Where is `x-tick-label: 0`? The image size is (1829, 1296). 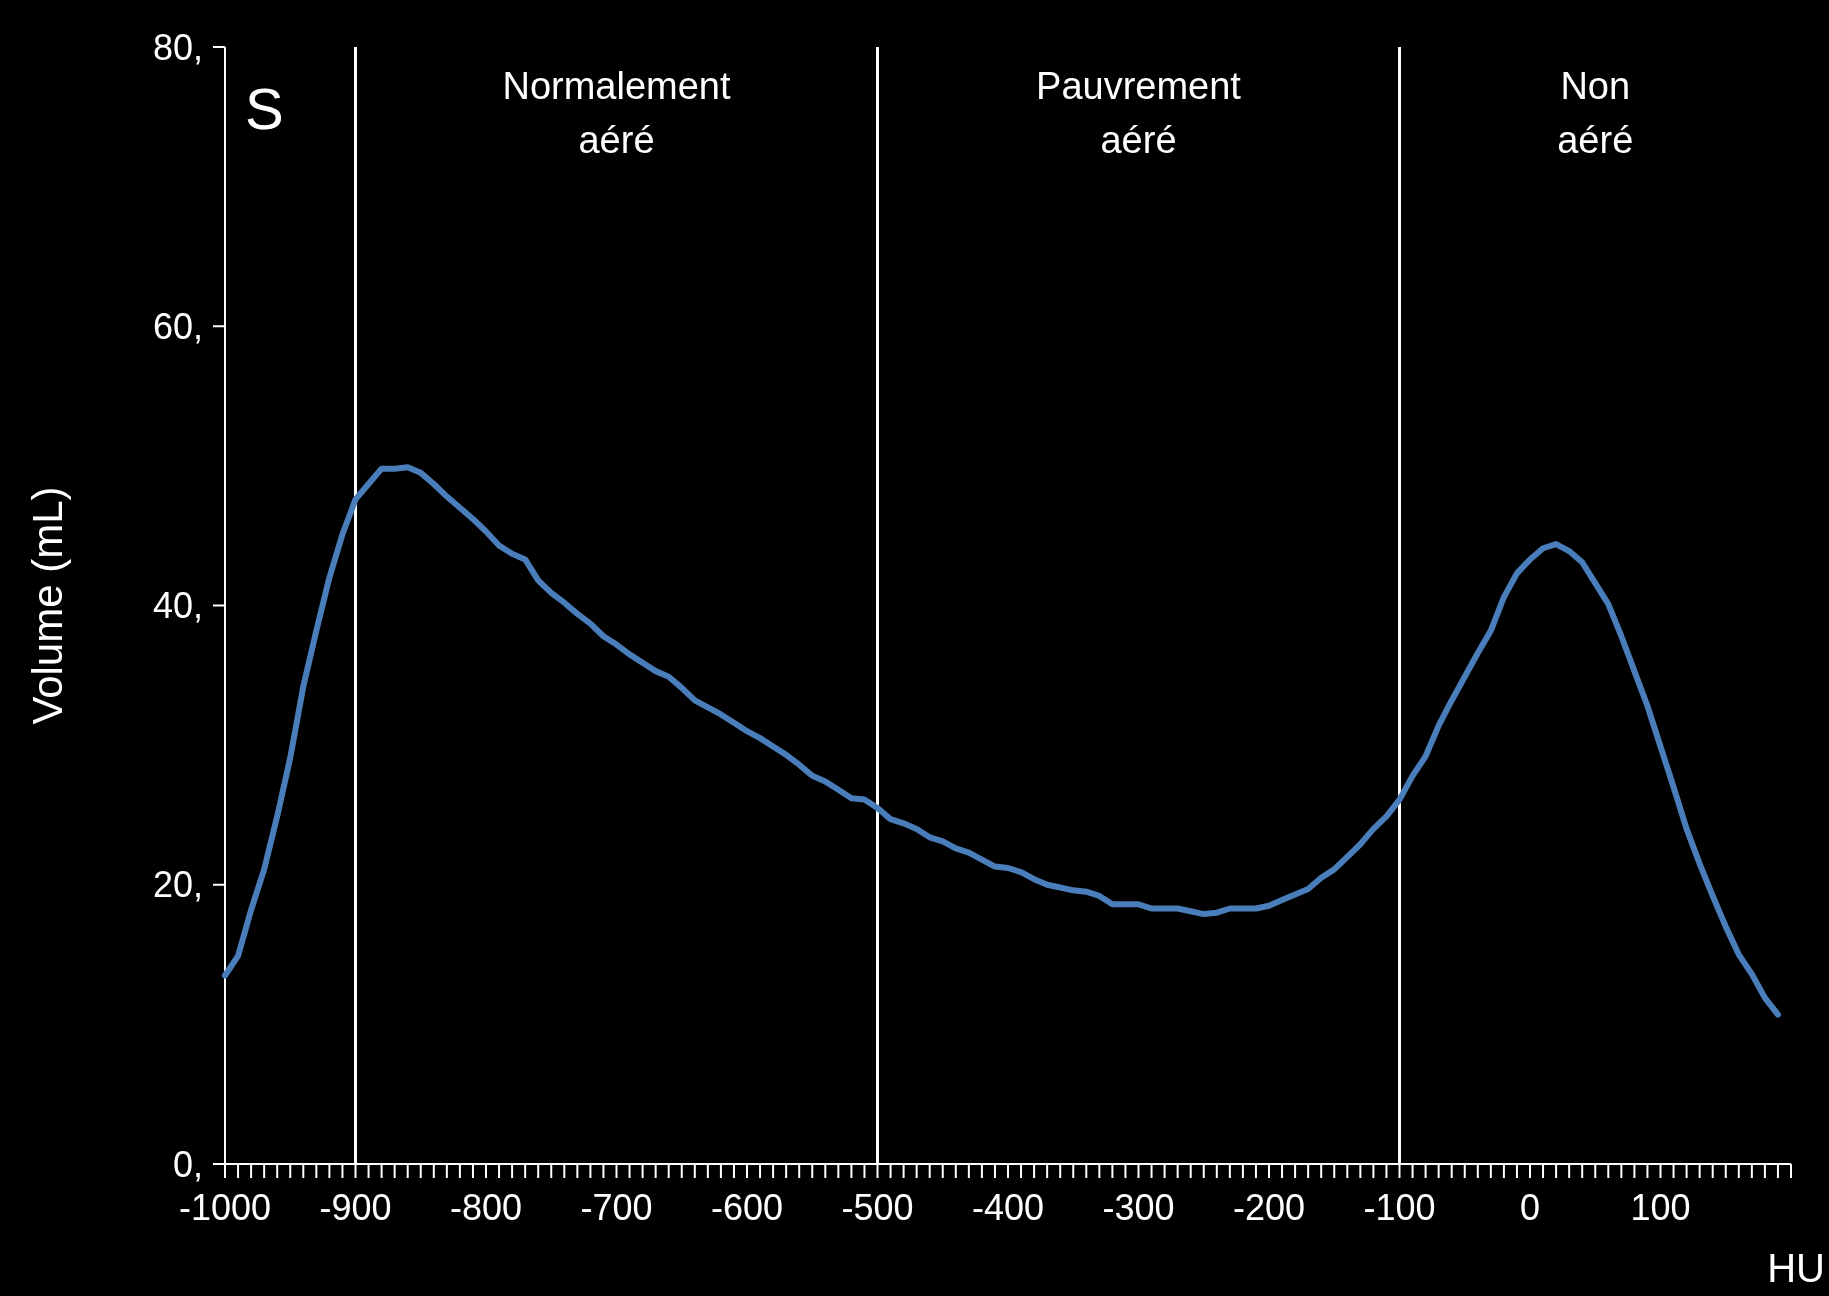
x-tick-label: 0 is located at coordinates (1530, 1207).